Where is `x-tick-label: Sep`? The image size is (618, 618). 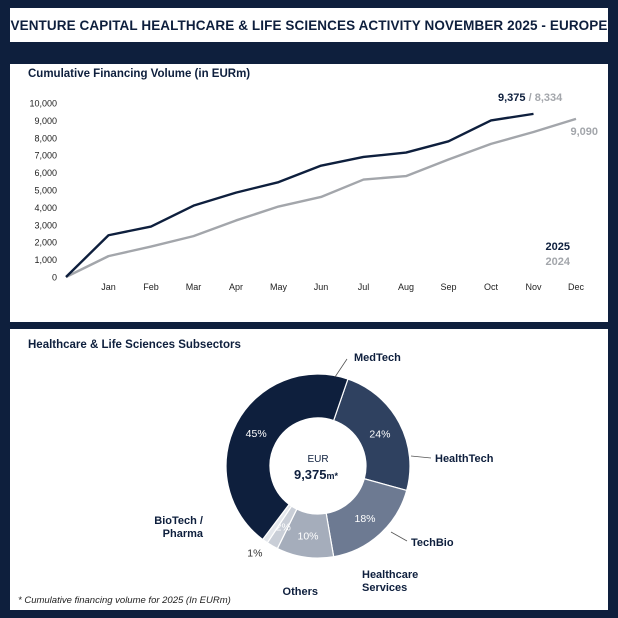
x-tick-label: Sep is located at coordinates (448, 287).